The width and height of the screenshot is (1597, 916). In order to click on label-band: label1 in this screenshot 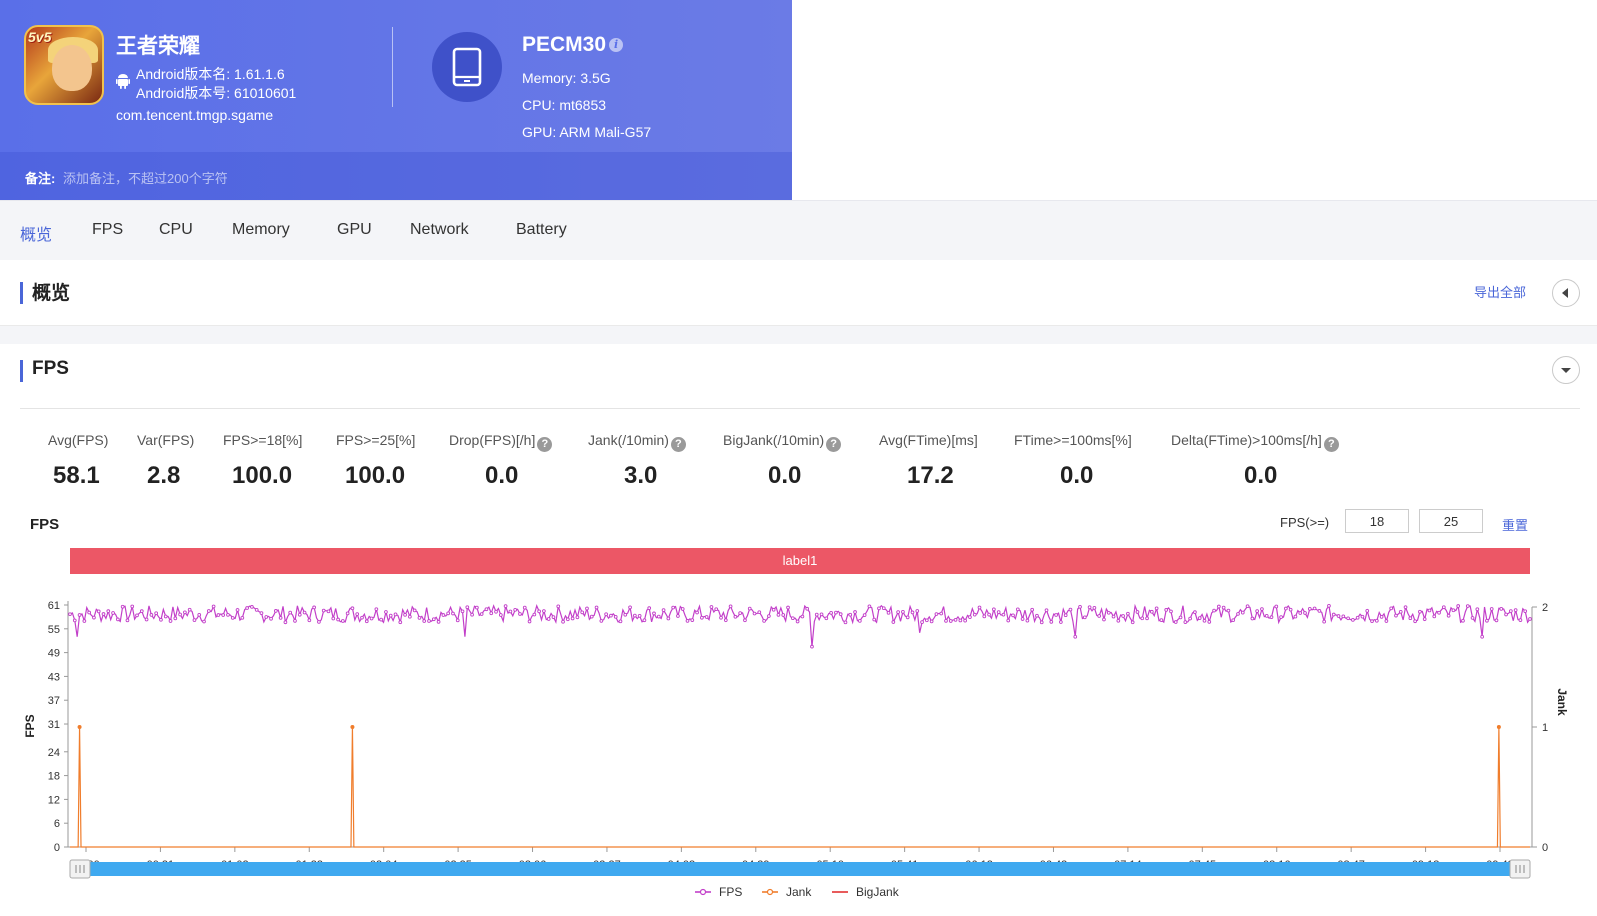, I will do `click(800, 561)`.